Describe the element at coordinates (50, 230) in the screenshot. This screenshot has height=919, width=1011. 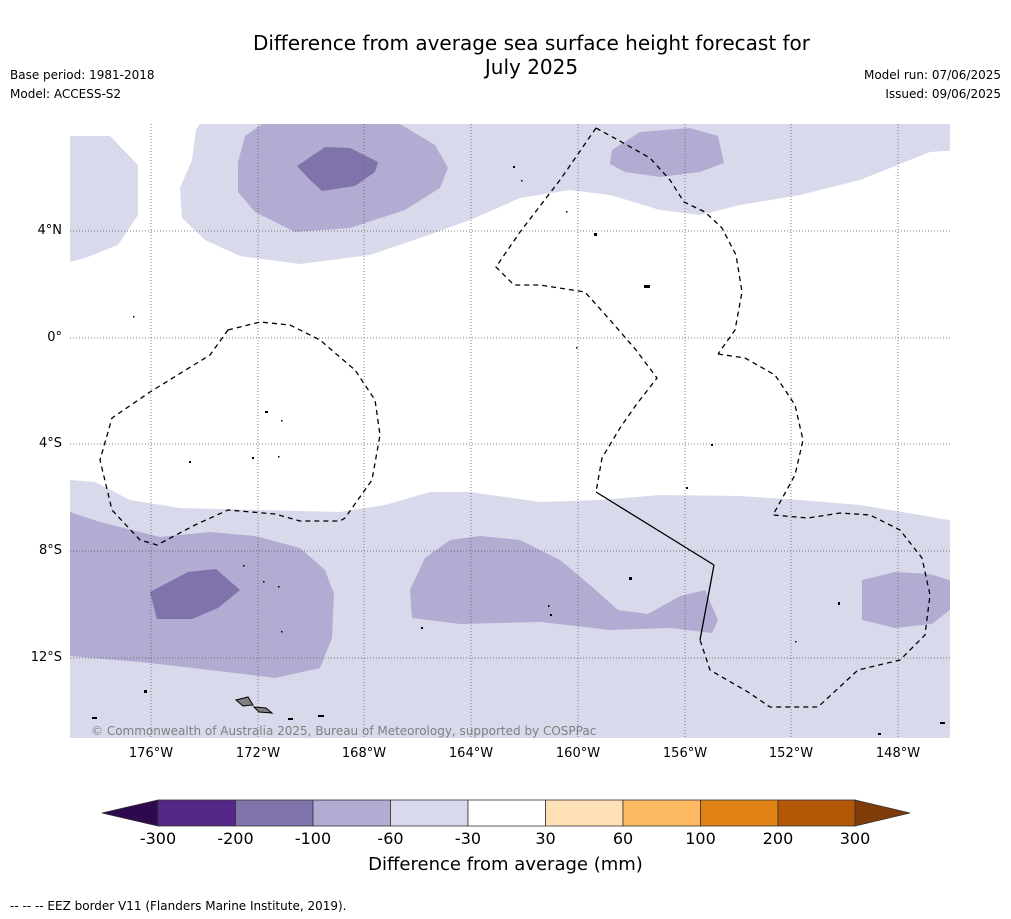
I see `lat-label-4n: 4°N` at that location.